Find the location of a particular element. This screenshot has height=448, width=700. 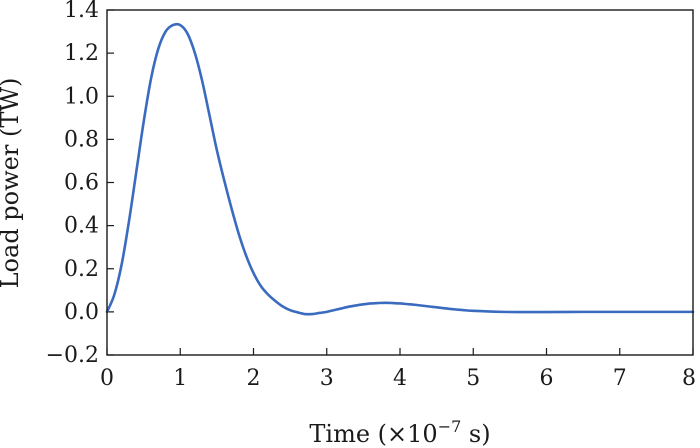

y-axis: −0.2 0.0 0.2 0.4 0.6 0.8 1.0 1.2 1.4 is located at coordinates (80, 184).